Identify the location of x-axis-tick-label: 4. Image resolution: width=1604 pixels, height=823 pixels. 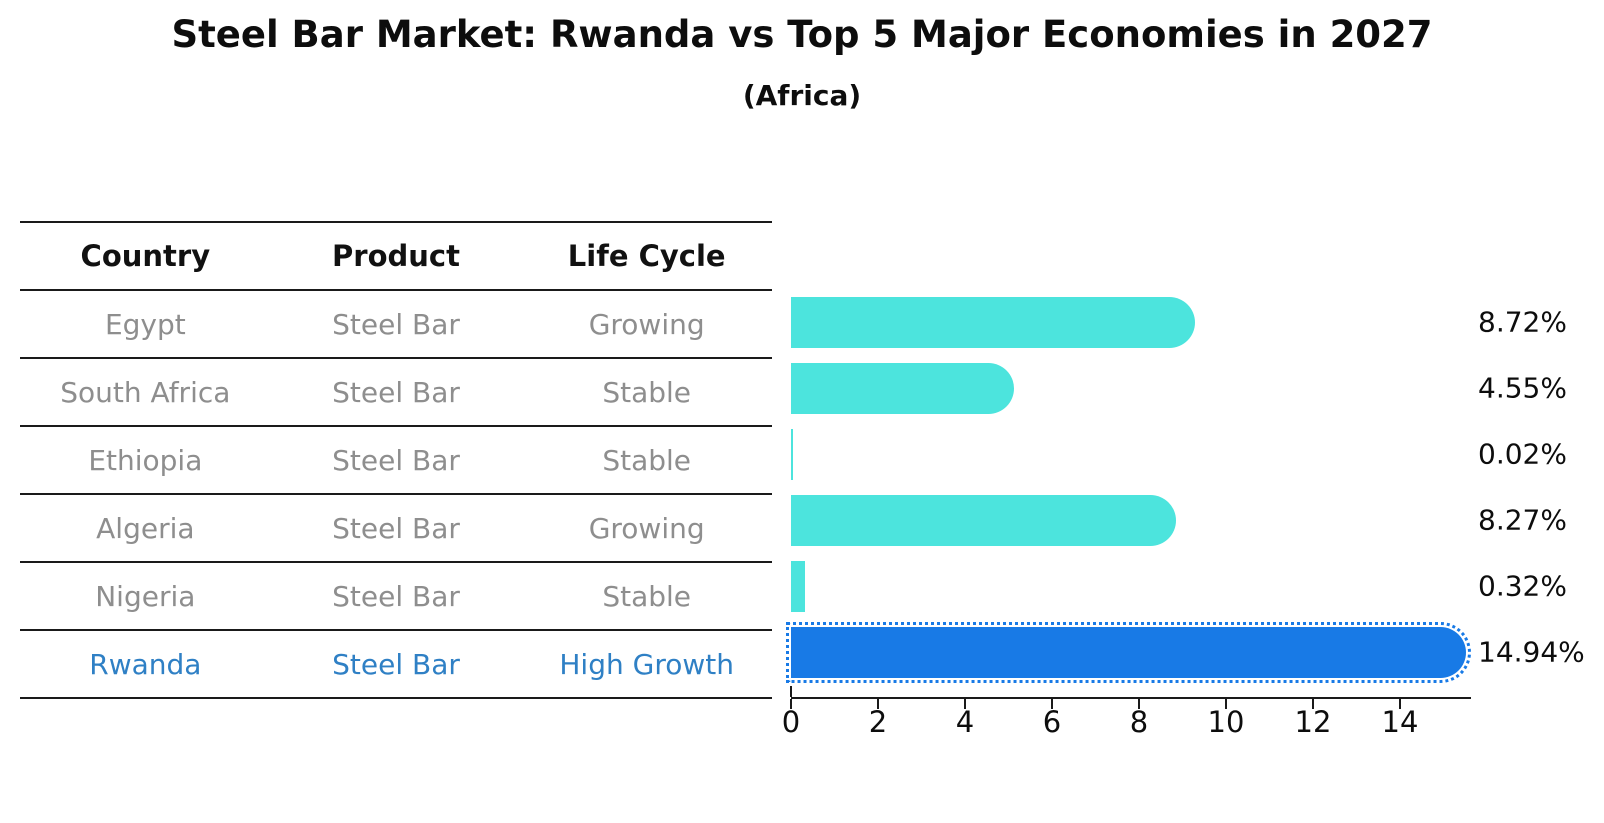
(965, 722).